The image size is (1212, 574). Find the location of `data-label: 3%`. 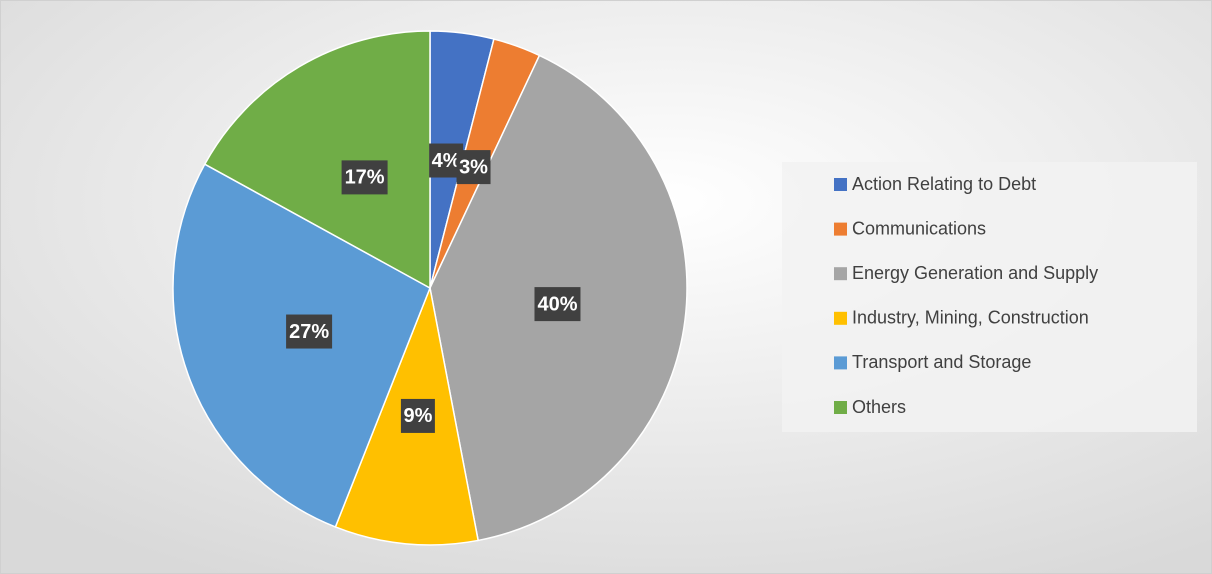

data-label: 3% is located at coordinates (473, 167).